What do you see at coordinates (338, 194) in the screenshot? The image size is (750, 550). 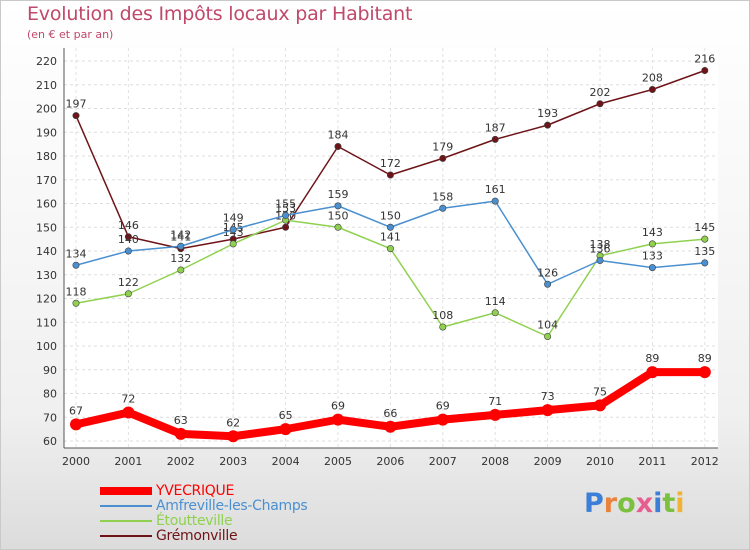 I see `data-label: 159` at bounding box center [338, 194].